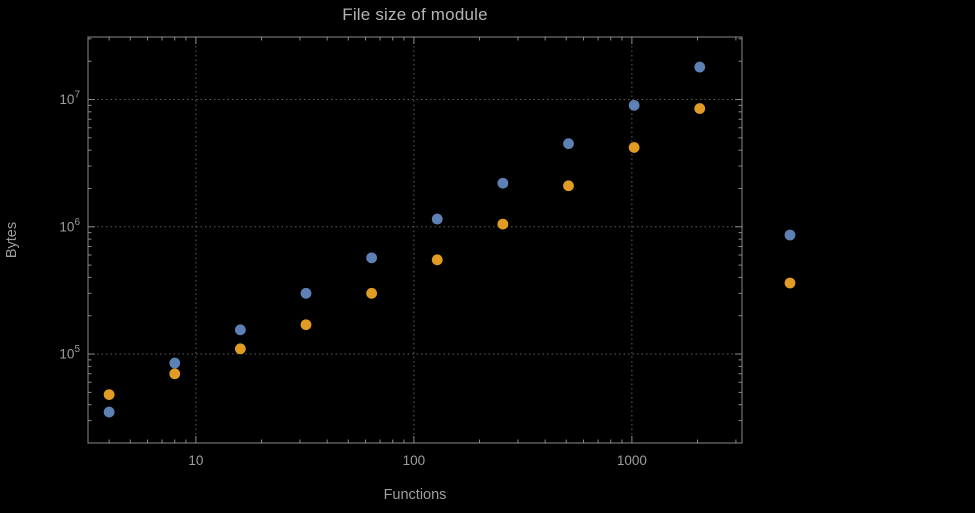 This screenshot has height=513, width=975. What do you see at coordinates (414, 460) in the screenshot?
I see `x-tick-label: 100` at bounding box center [414, 460].